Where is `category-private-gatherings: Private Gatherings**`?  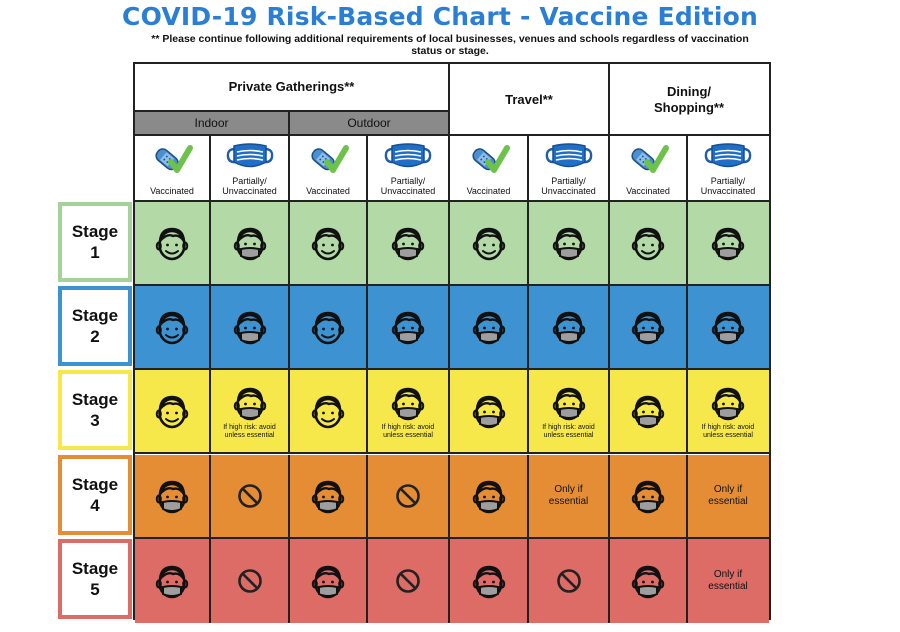 category-private-gatherings: Private Gatherings** is located at coordinates (292, 88).